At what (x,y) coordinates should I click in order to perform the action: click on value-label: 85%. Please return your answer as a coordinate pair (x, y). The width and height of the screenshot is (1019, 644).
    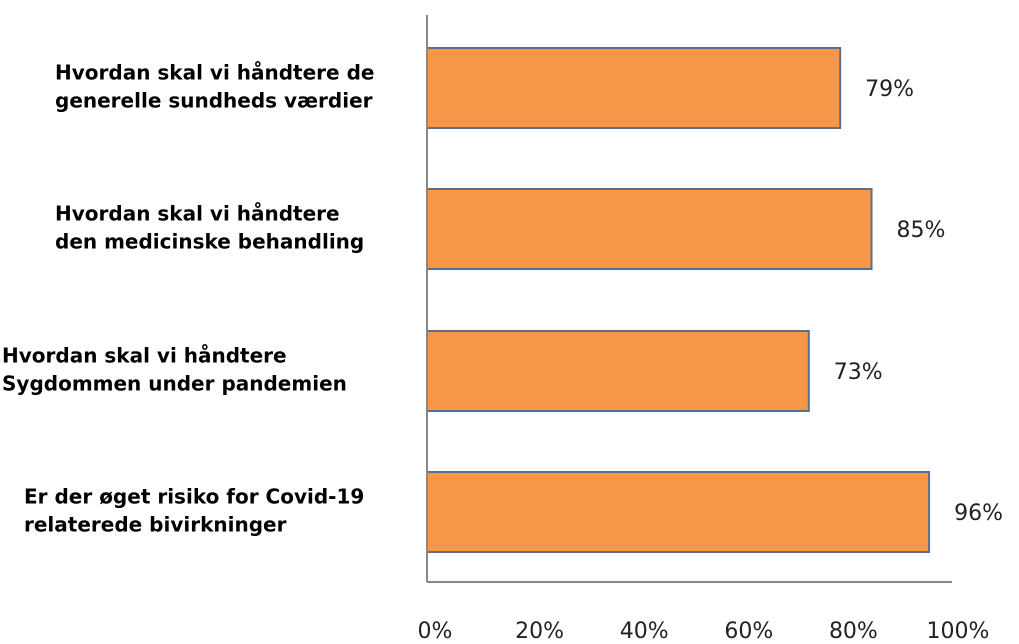
    Looking at the image, I should click on (921, 230).